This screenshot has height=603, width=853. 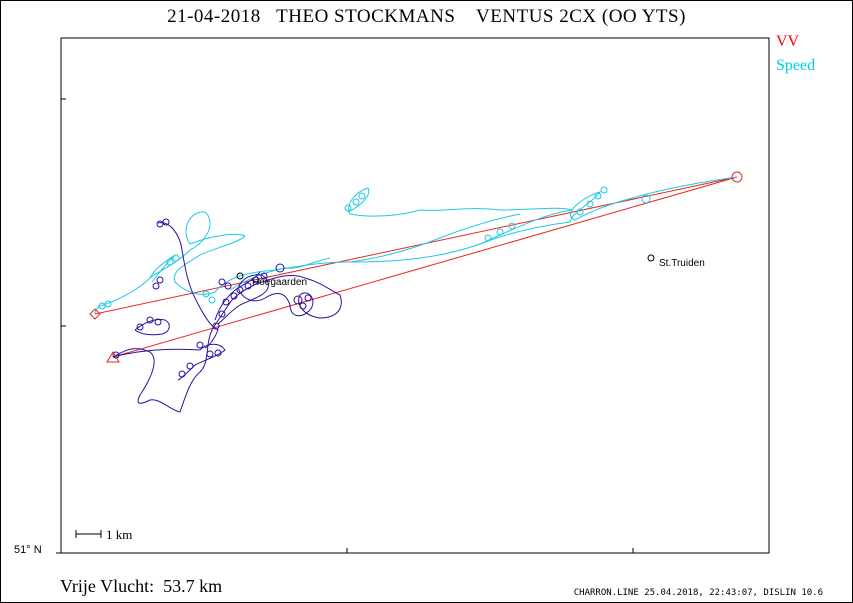 I want to click on speed-loops, so click(x=374, y=248).